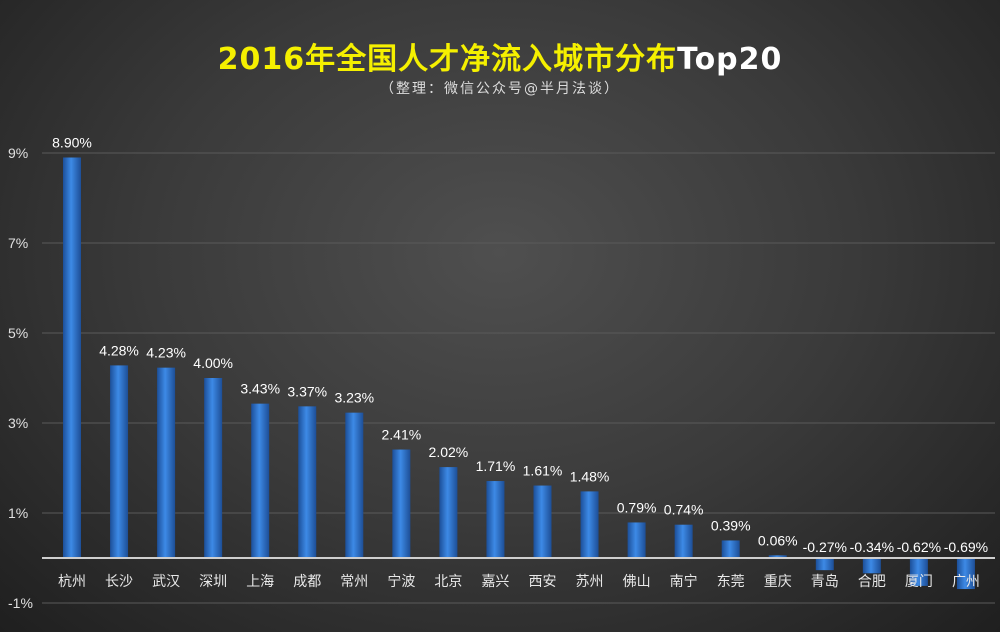 This screenshot has height=632, width=1000. I want to click on x-tick-label: 青岛, so click(825, 582).